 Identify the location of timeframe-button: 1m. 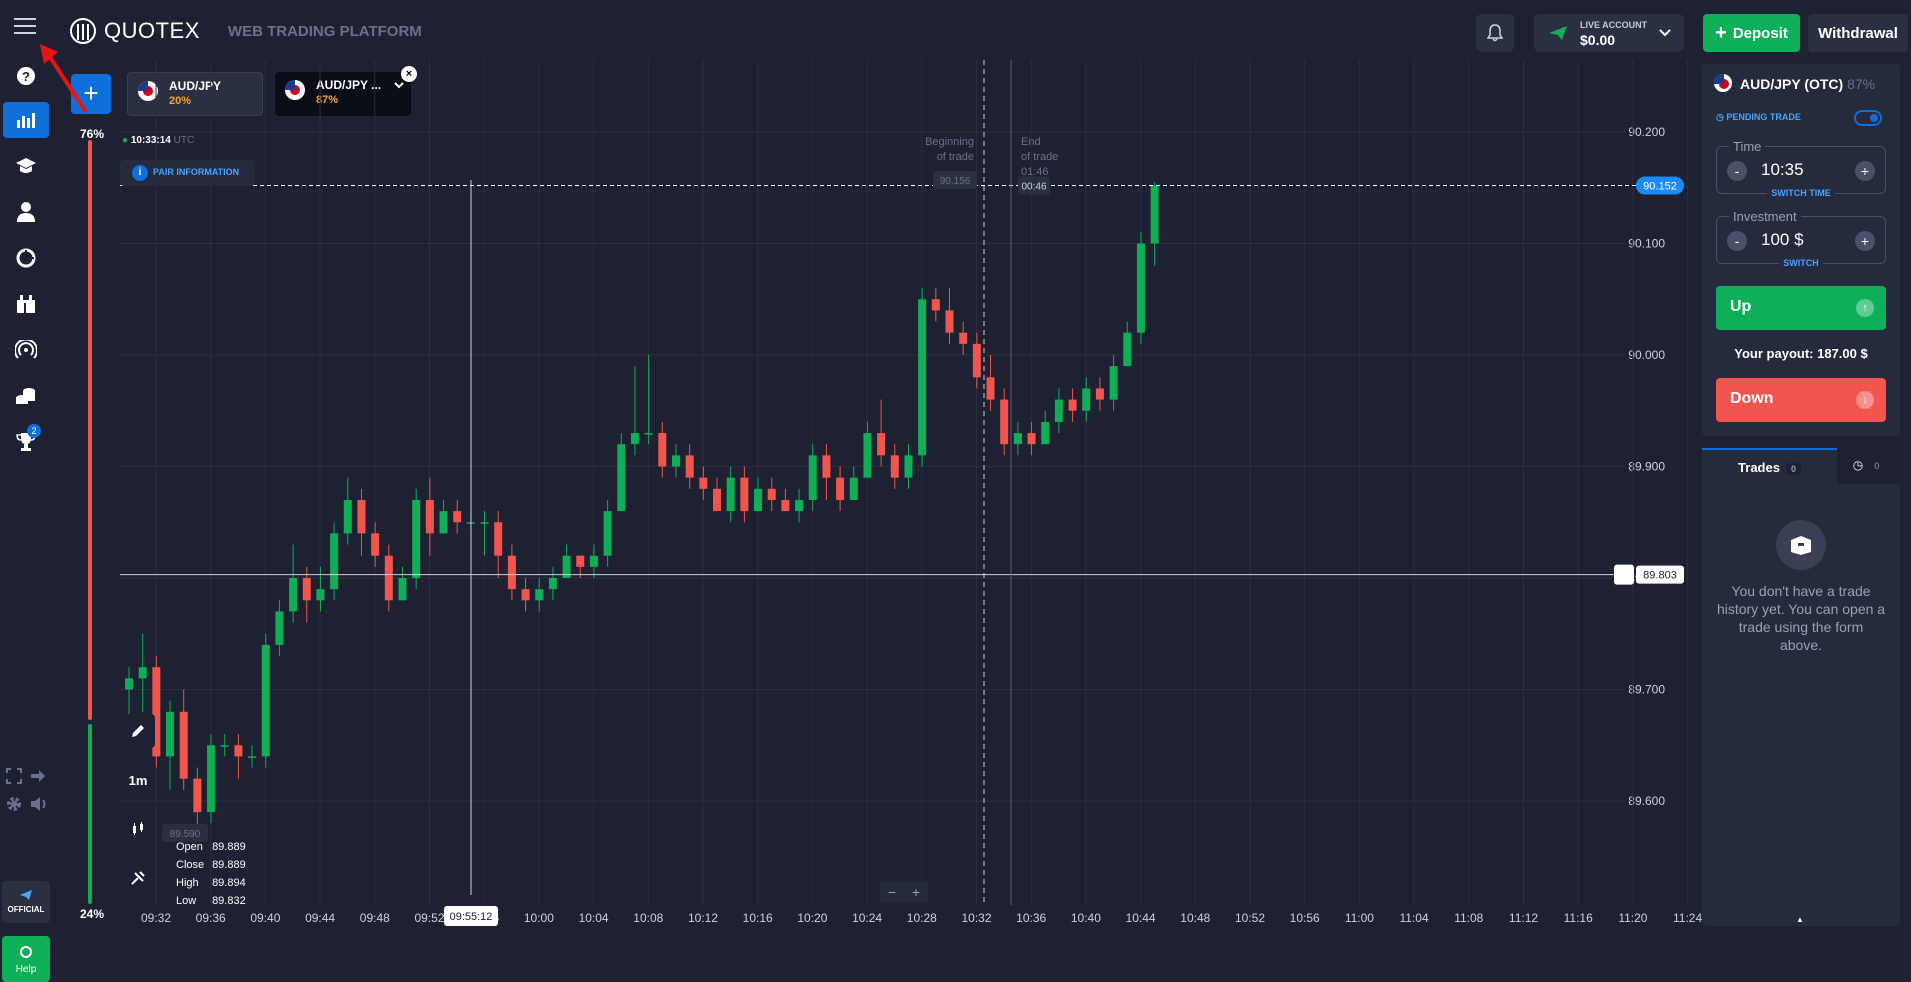
(138, 780).